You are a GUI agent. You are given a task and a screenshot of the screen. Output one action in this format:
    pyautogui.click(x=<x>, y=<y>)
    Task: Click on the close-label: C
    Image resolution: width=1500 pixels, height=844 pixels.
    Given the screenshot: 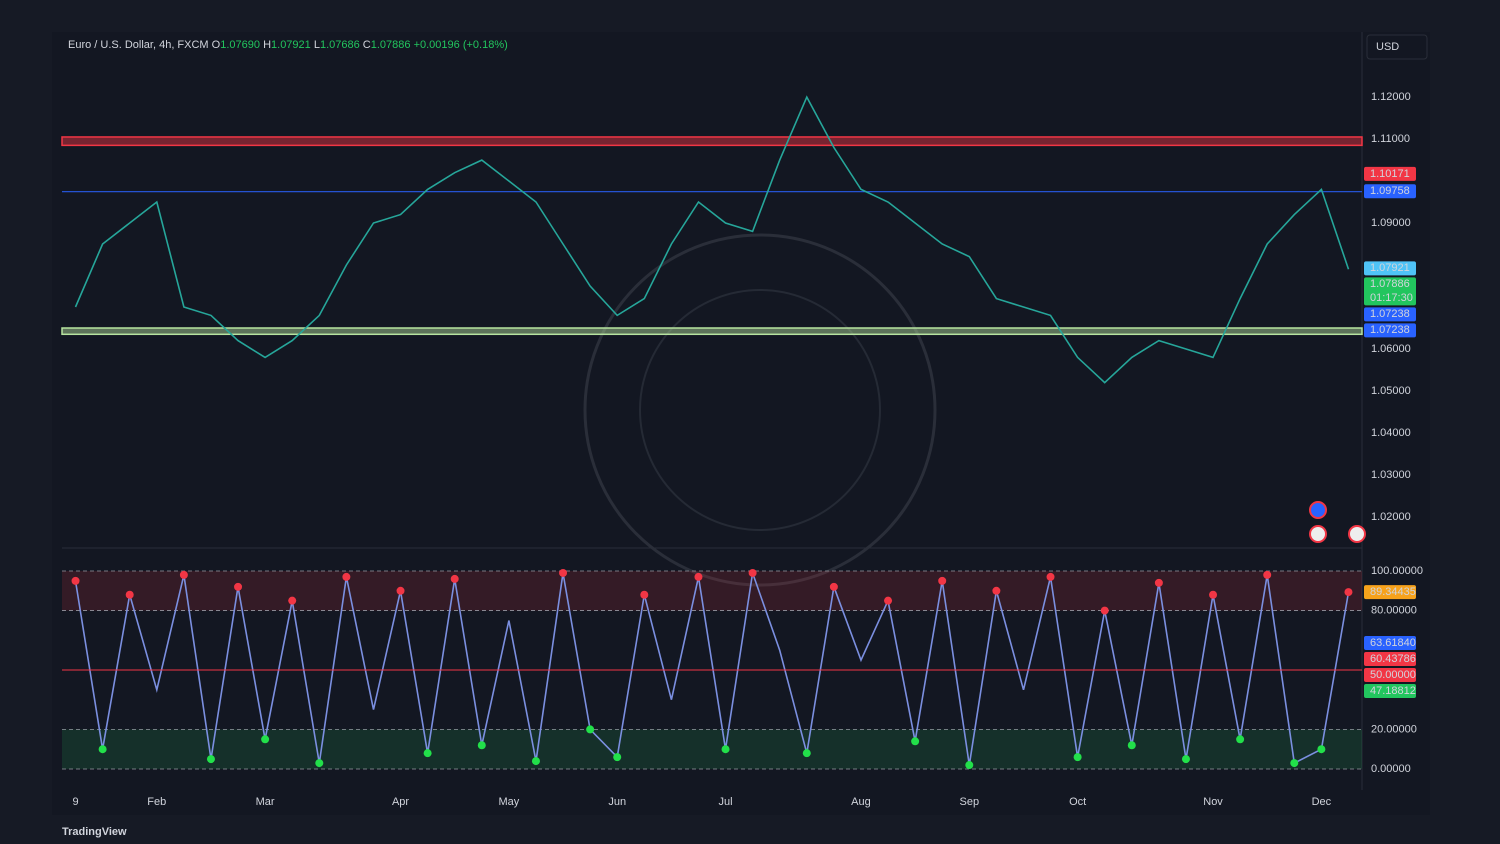 What is the action you would take?
    pyautogui.click(x=367, y=45)
    